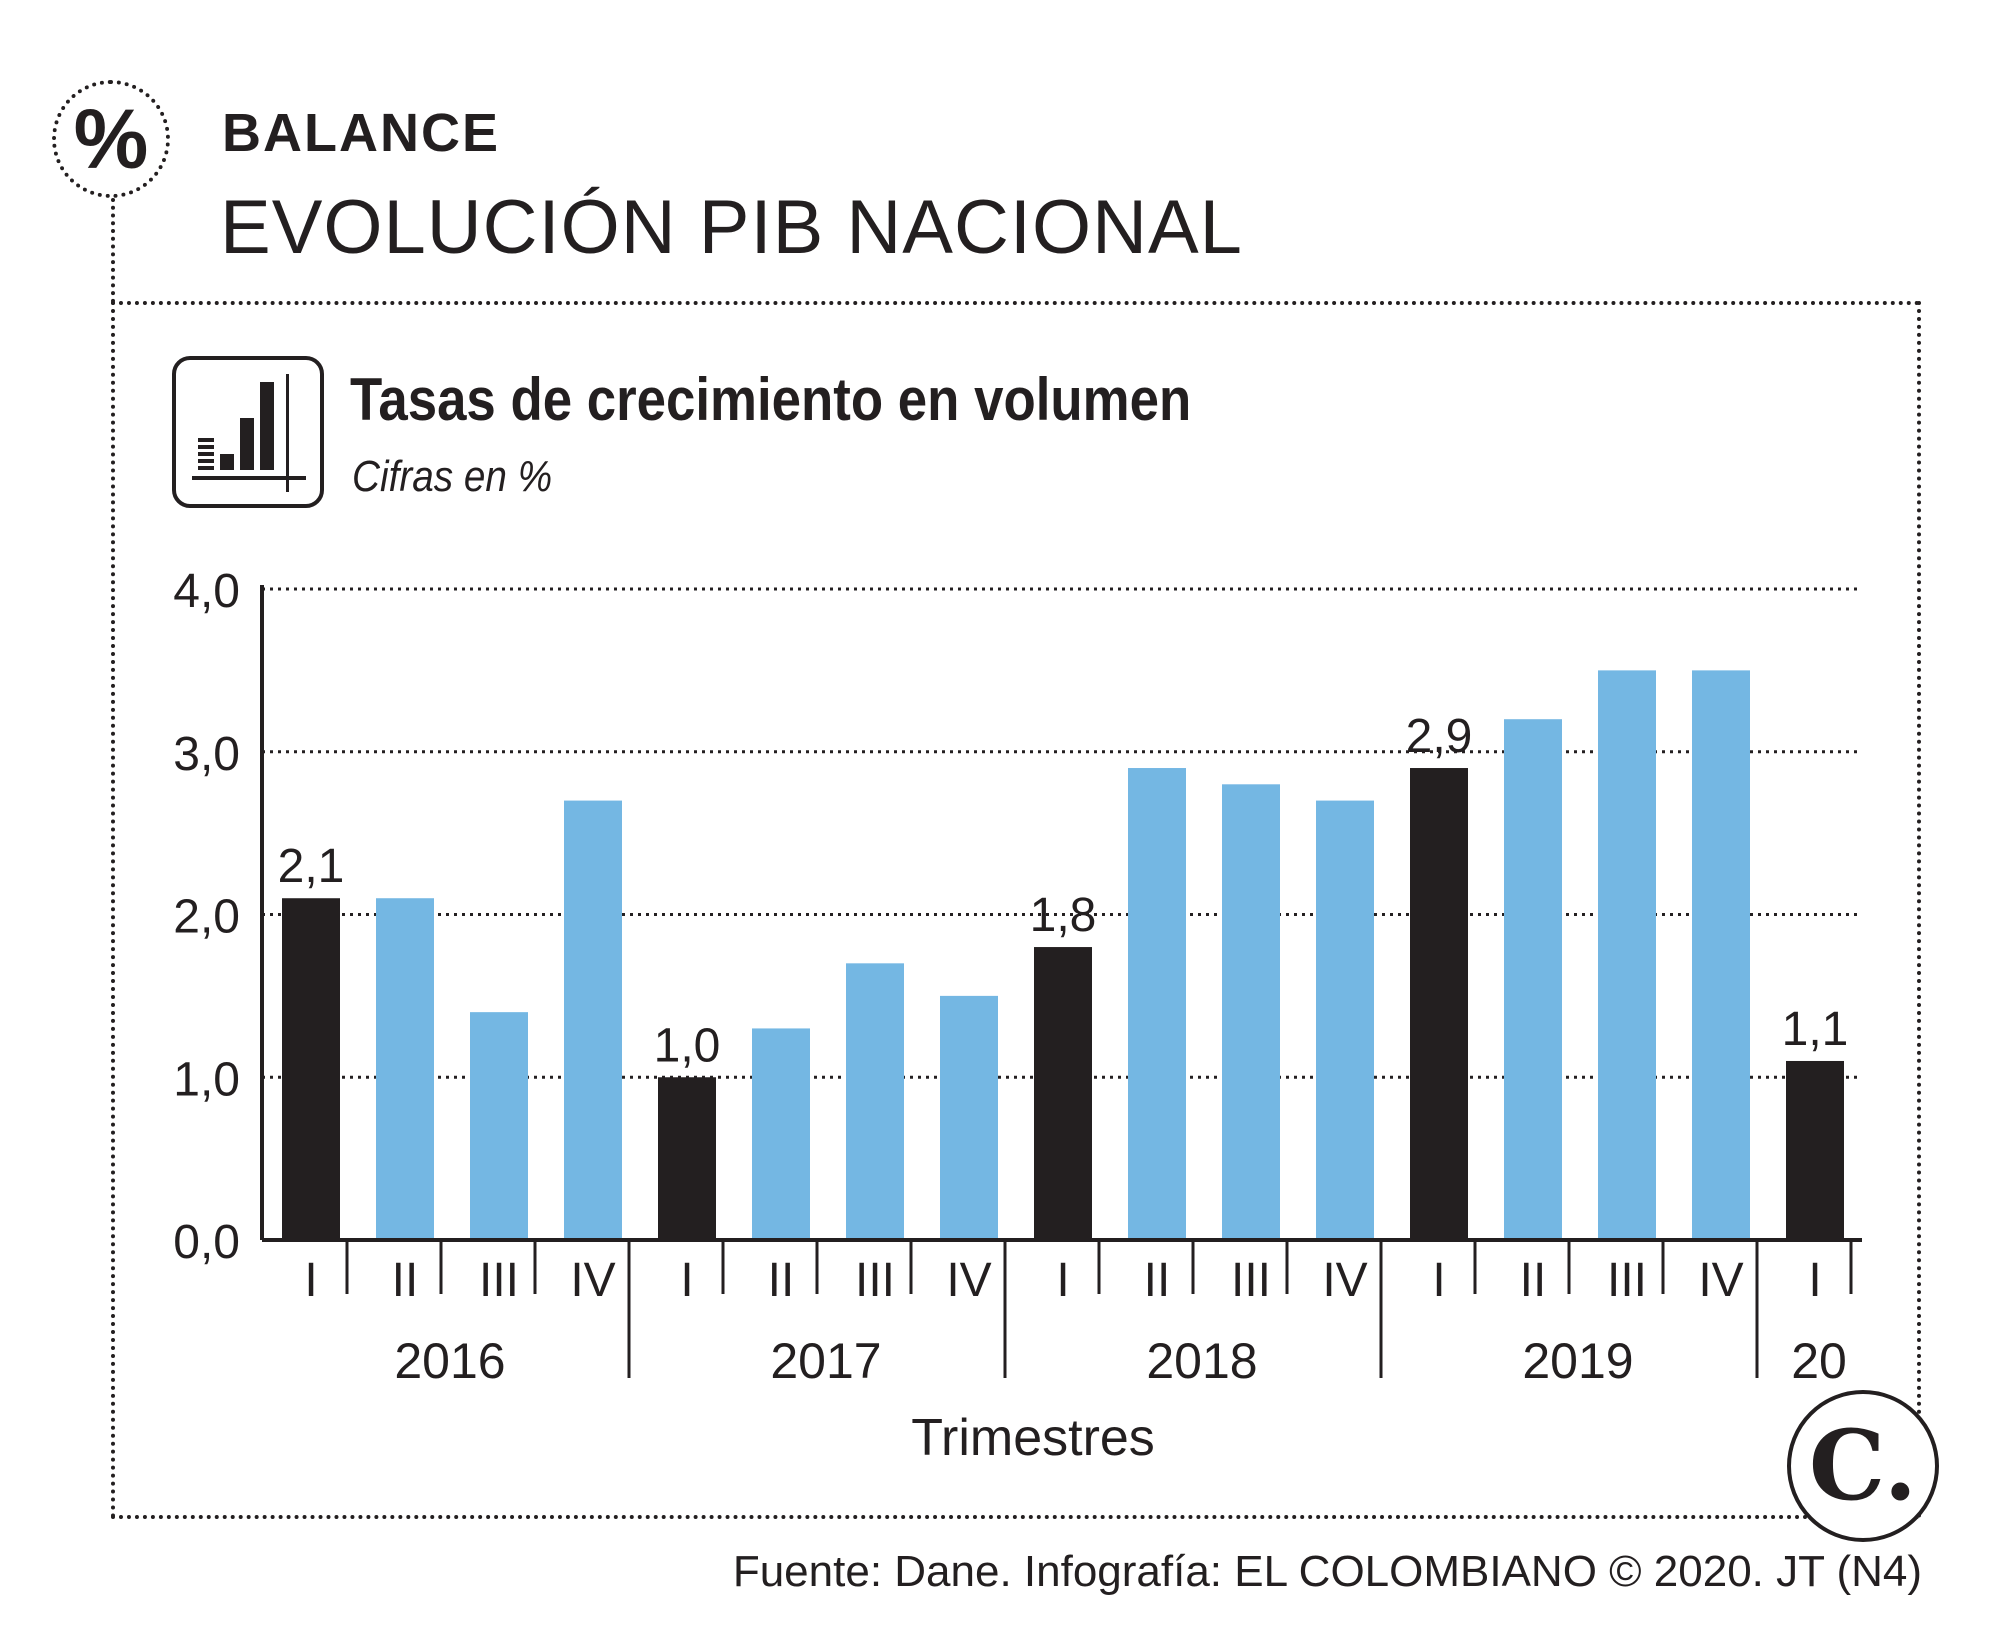  I want to click on value-label: 1,0, so click(687, 1045).